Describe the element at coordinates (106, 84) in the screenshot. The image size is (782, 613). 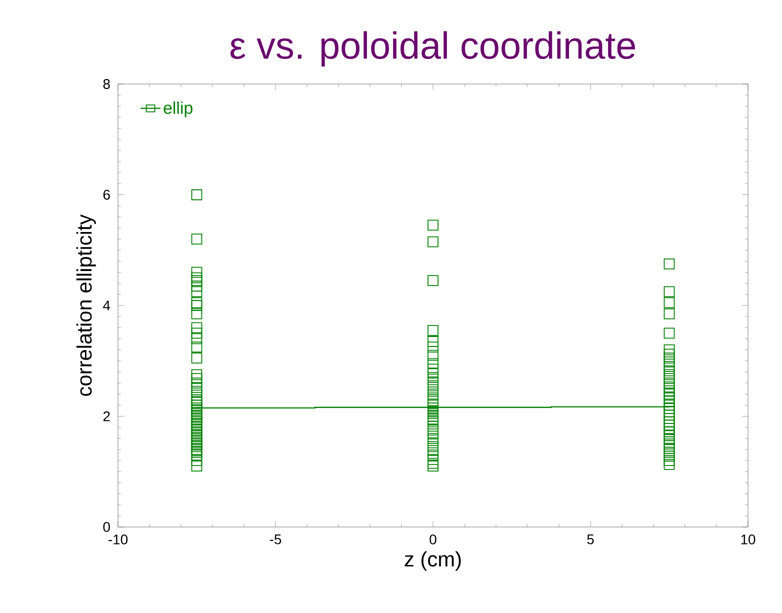
I see `y-tick-label: 8` at that location.